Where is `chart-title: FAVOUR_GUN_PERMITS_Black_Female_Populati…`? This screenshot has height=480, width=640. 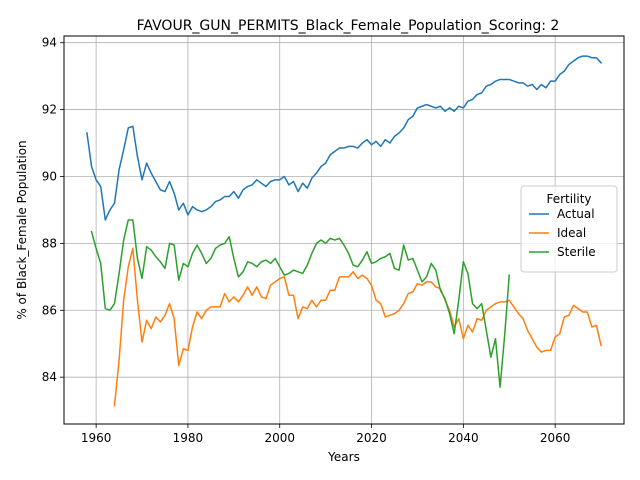 chart-title: FAVOUR_GUN_PERMITS_Black_Female_Populati… is located at coordinates (348, 26).